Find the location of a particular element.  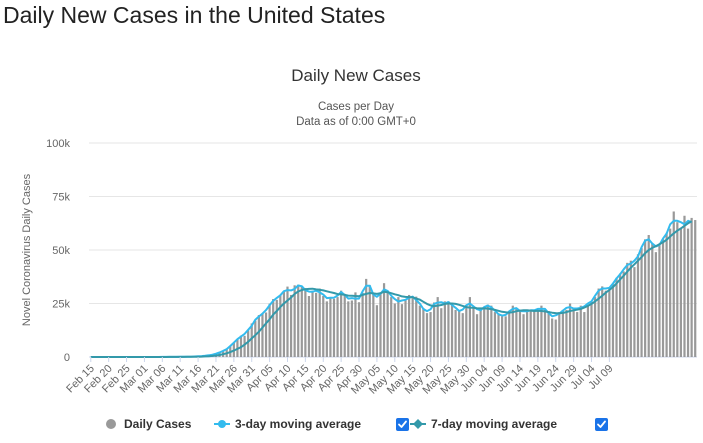

chart-subtitle: Cases per Day is located at coordinates (356, 107).